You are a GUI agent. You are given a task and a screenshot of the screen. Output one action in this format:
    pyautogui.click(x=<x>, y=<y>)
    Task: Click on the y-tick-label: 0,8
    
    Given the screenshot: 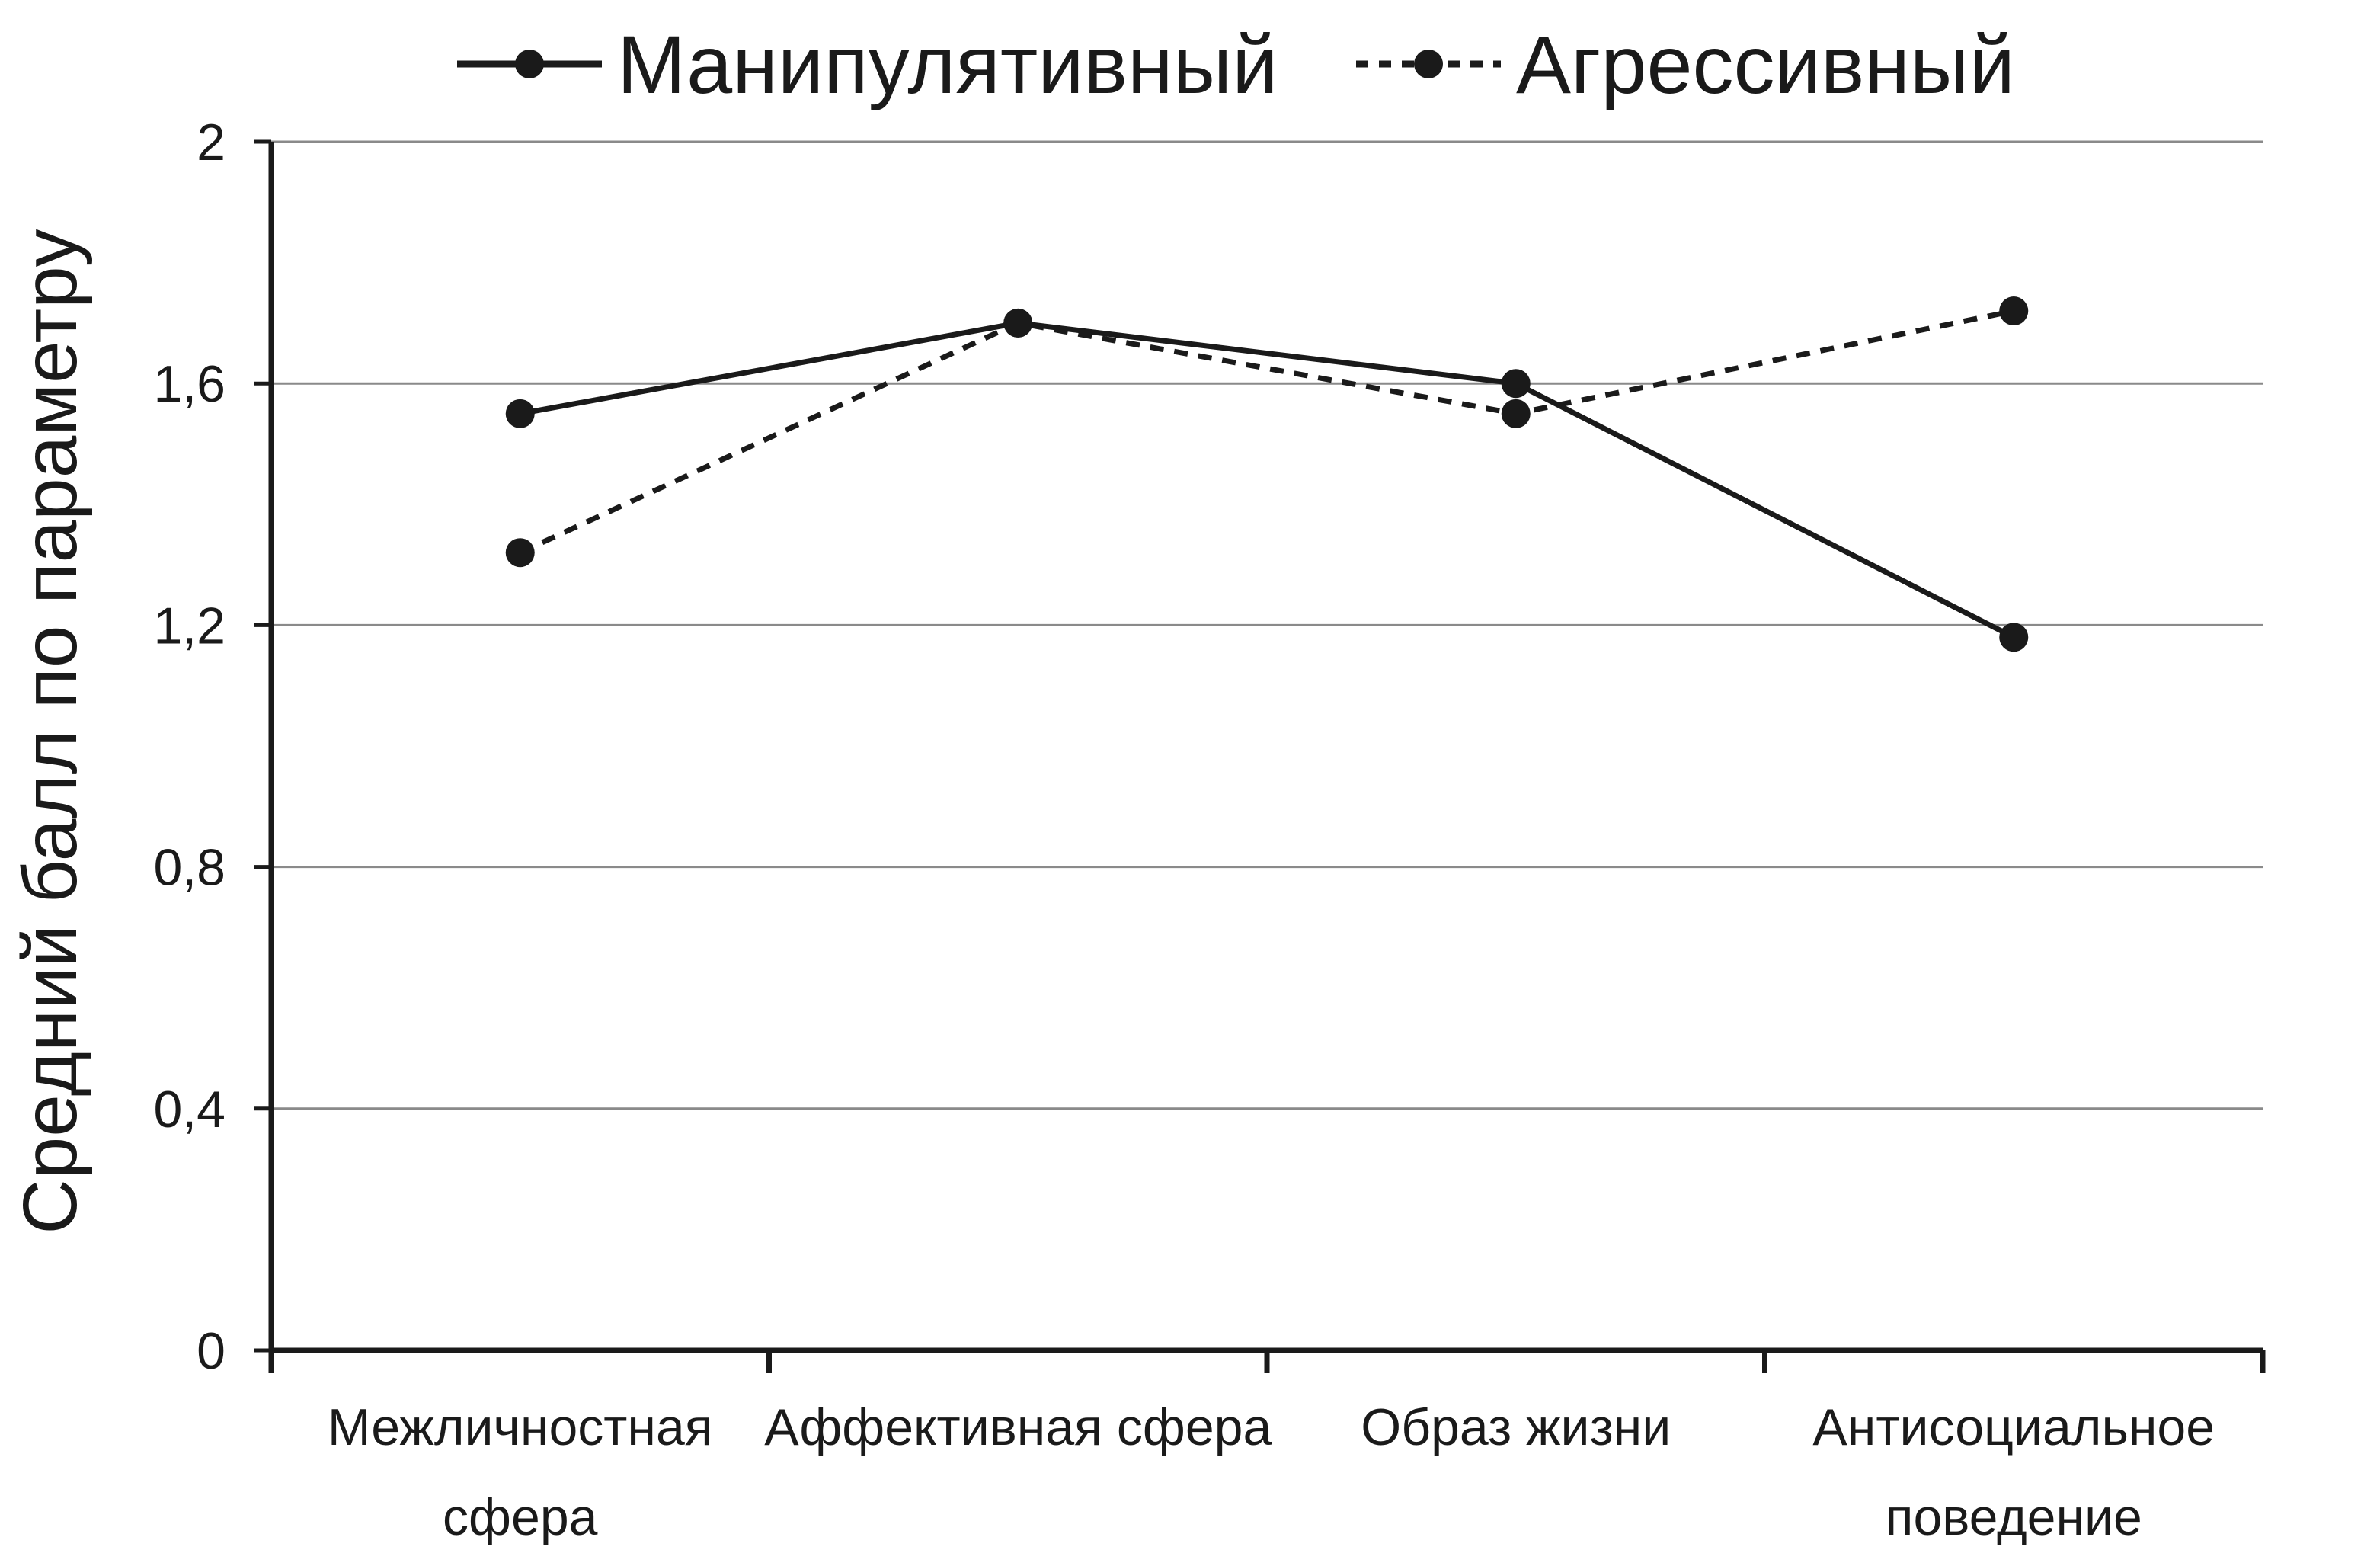 What is the action you would take?
    pyautogui.click(x=189, y=868)
    